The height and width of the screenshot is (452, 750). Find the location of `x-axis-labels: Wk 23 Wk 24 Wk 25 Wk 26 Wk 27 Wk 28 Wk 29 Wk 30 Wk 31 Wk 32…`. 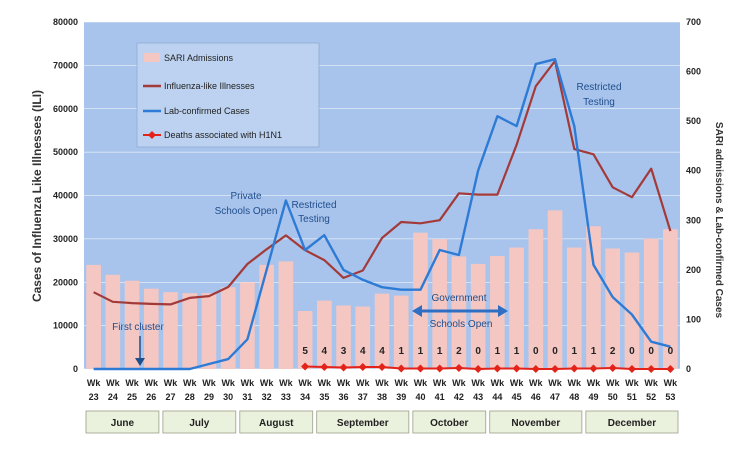

x-axis-labels: Wk 23 Wk 24 Wk 25 Wk 26 Wk 27 Wk 28 Wk 29 Wk 30 Wk 31 Wk 32… is located at coordinates (382, 390).